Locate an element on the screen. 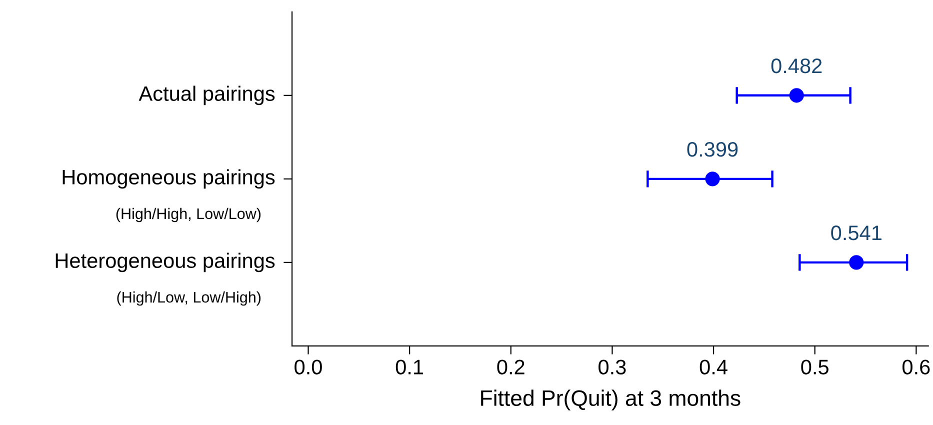 The image size is (933, 425). y-tick-label: Heterogeneous pairings (High/Low, Low/High) is located at coordinates (165, 279).